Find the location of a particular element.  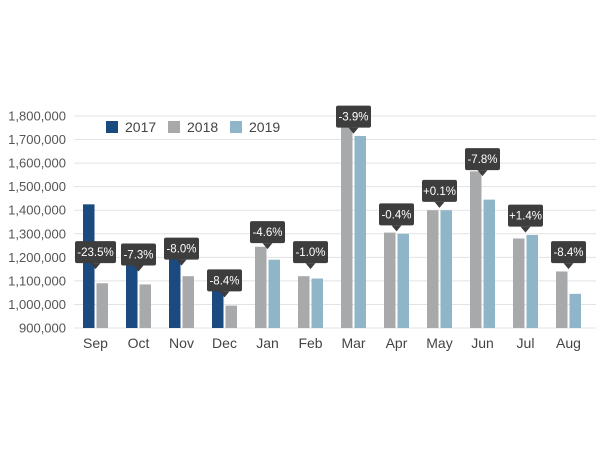

callout-label: -4.6% is located at coordinates (267, 233).